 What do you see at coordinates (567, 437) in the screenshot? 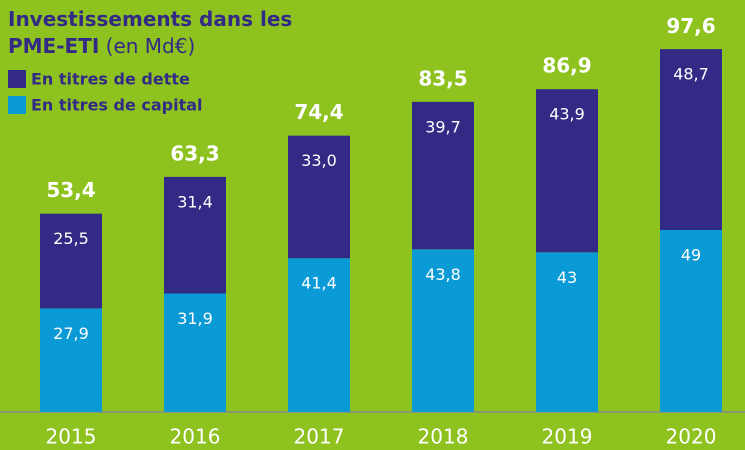
I see `x-tick-label: 2019` at bounding box center [567, 437].